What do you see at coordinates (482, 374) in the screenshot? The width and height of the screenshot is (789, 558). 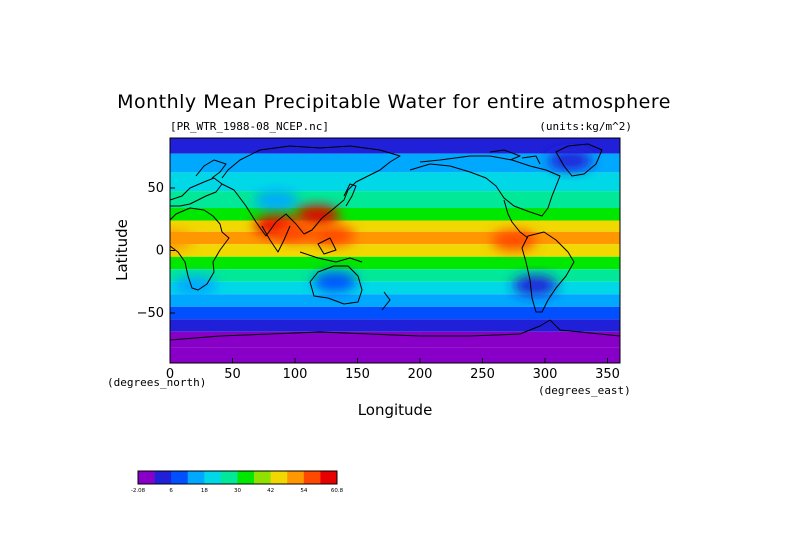 I see `x-tick-label: 250` at bounding box center [482, 374].